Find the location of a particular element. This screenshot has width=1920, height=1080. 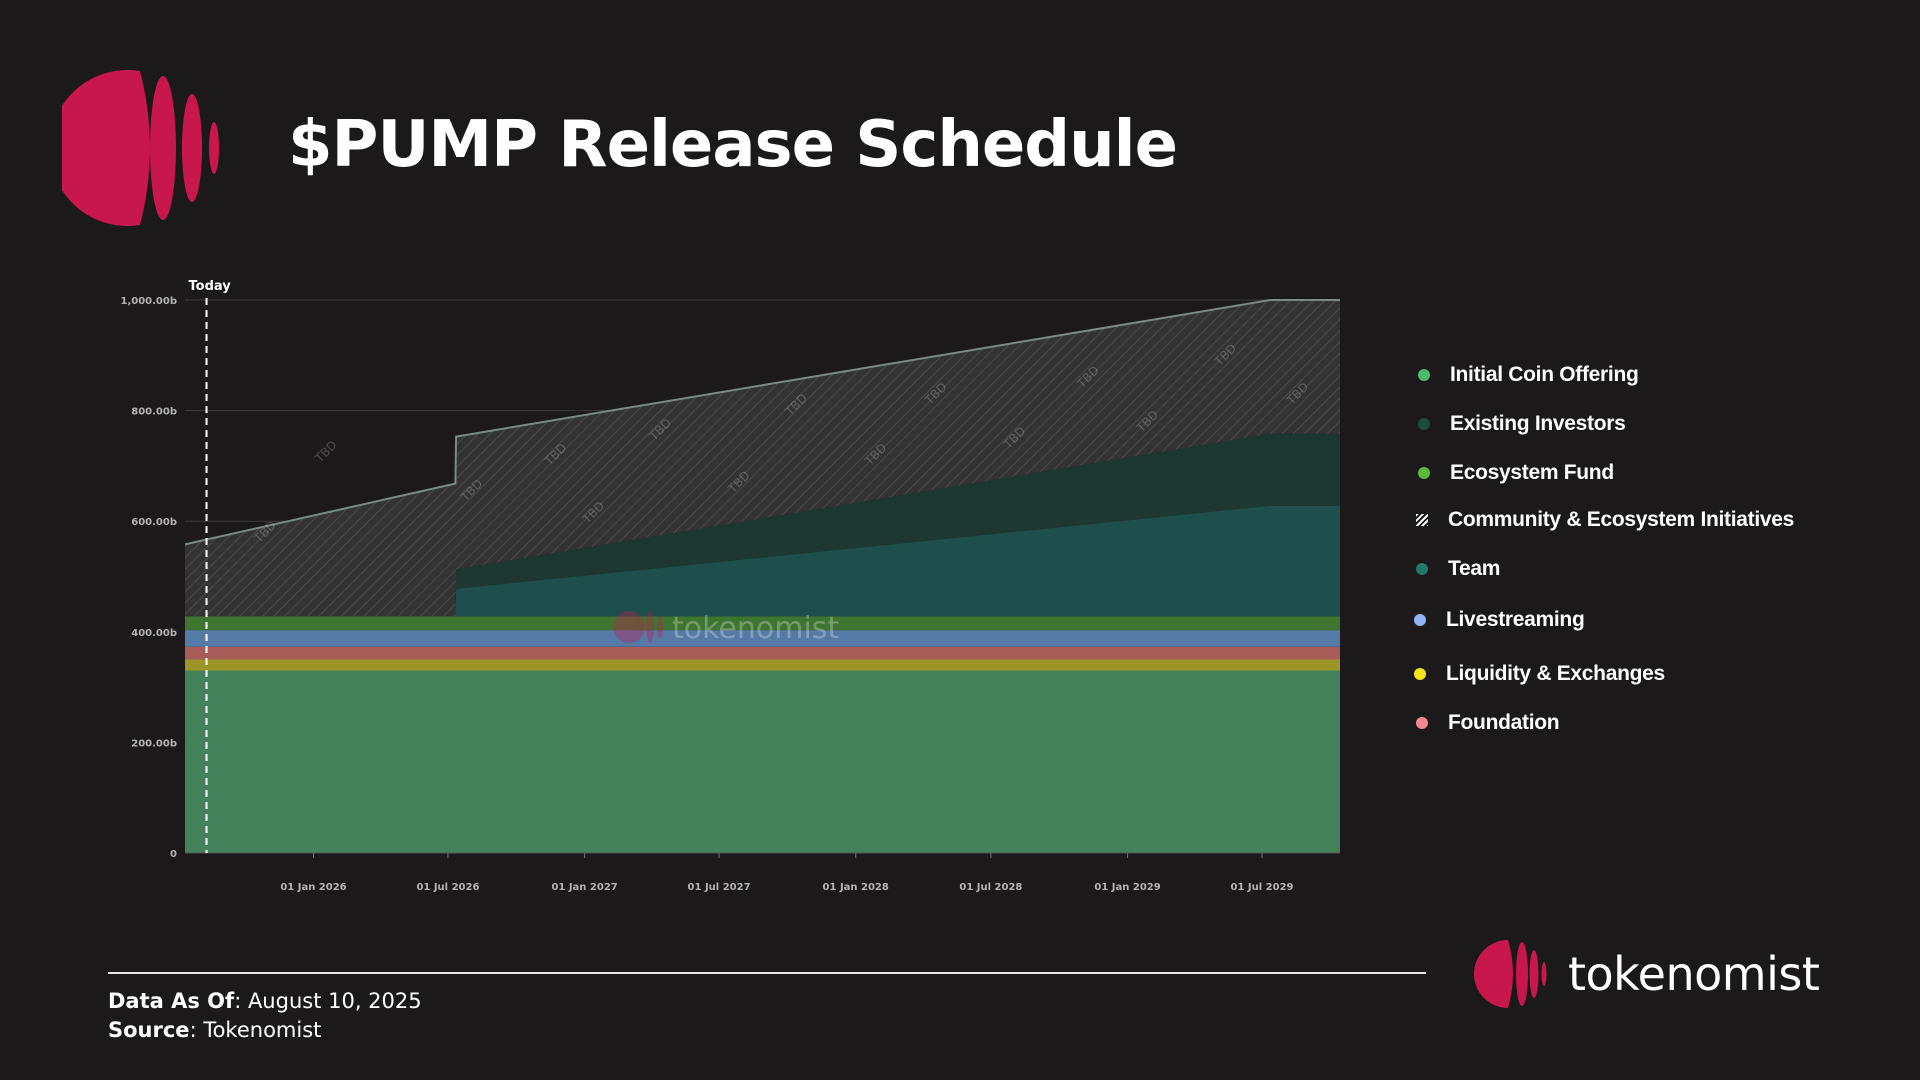

legend-item-team: Team is located at coordinates (1458, 569).